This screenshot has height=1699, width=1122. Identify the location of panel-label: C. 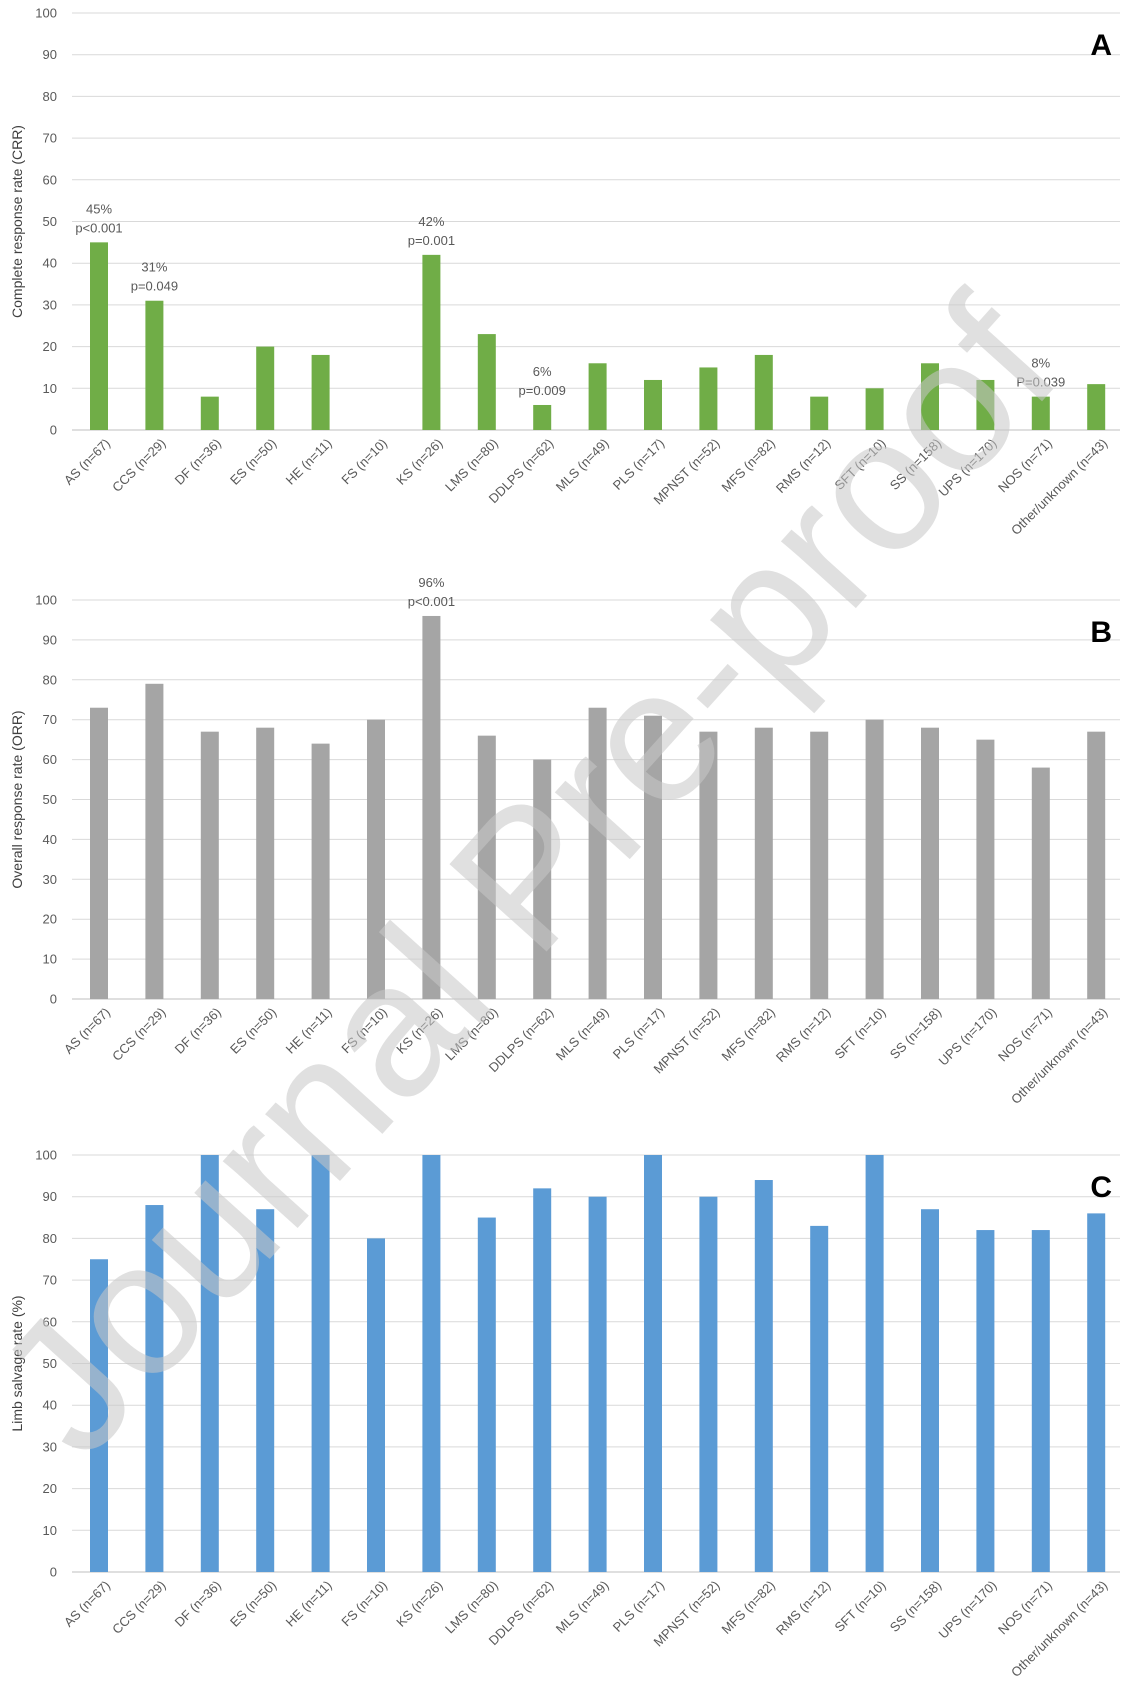
(1101, 1187).